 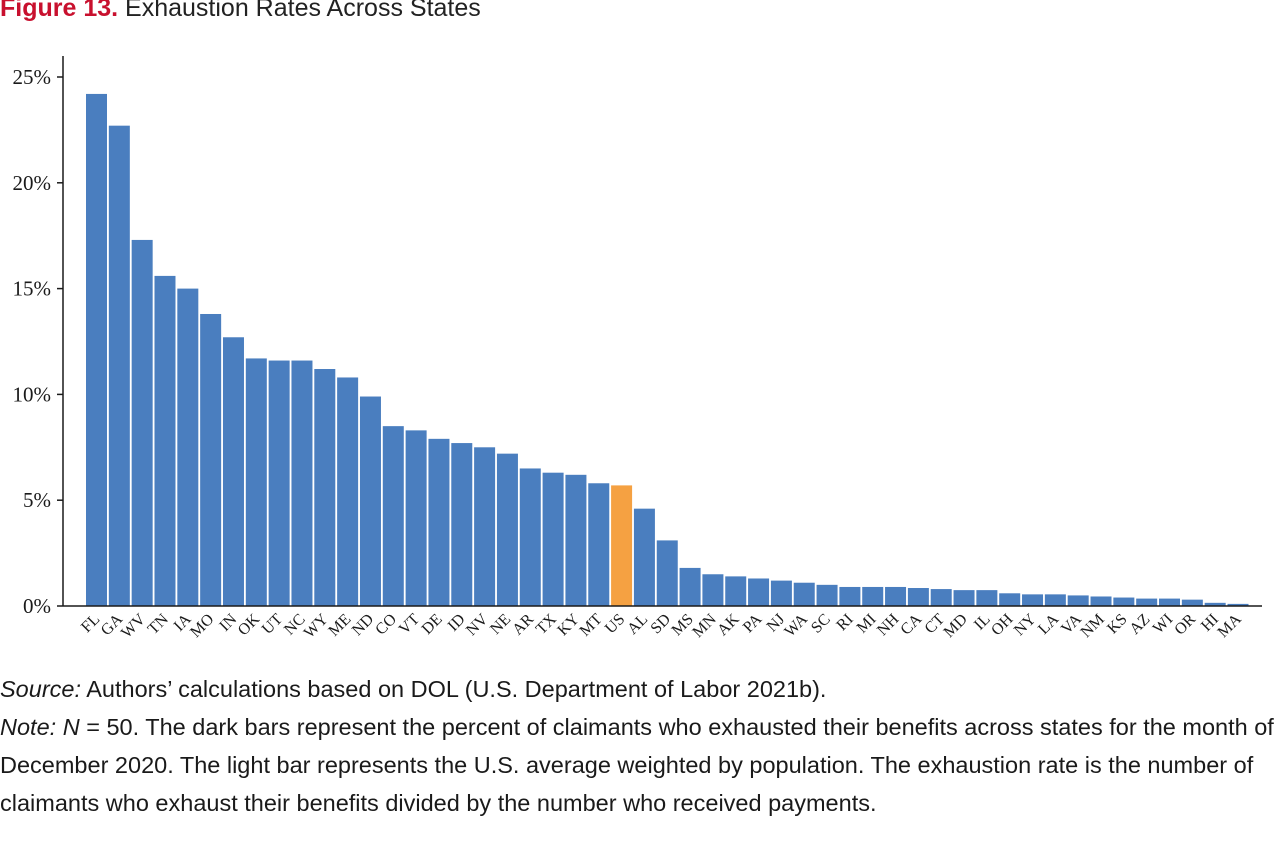 What do you see at coordinates (844, 622) in the screenshot?
I see `x-tick-label: RI` at bounding box center [844, 622].